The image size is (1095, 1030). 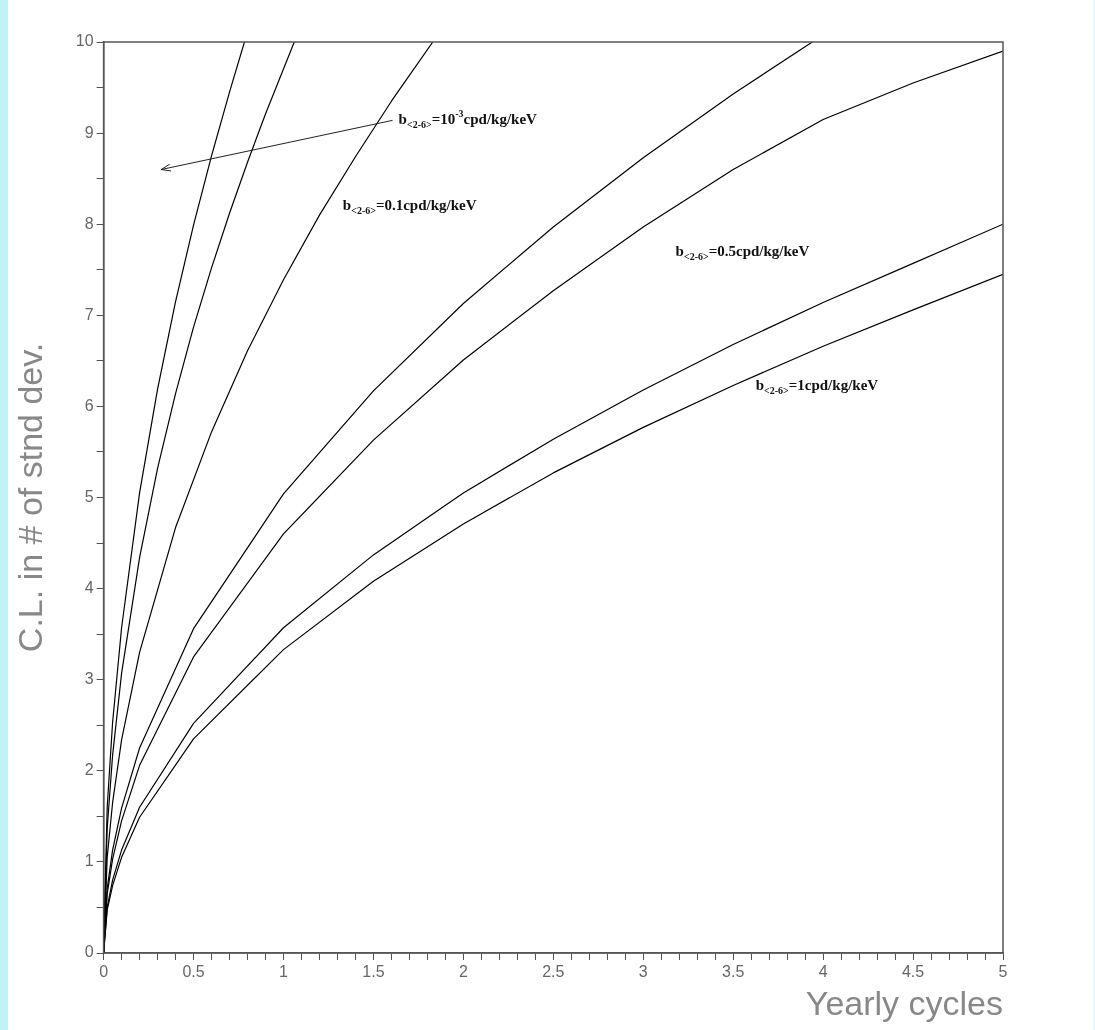 I want to click on y-tick-label: 4, so click(x=89, y=588).